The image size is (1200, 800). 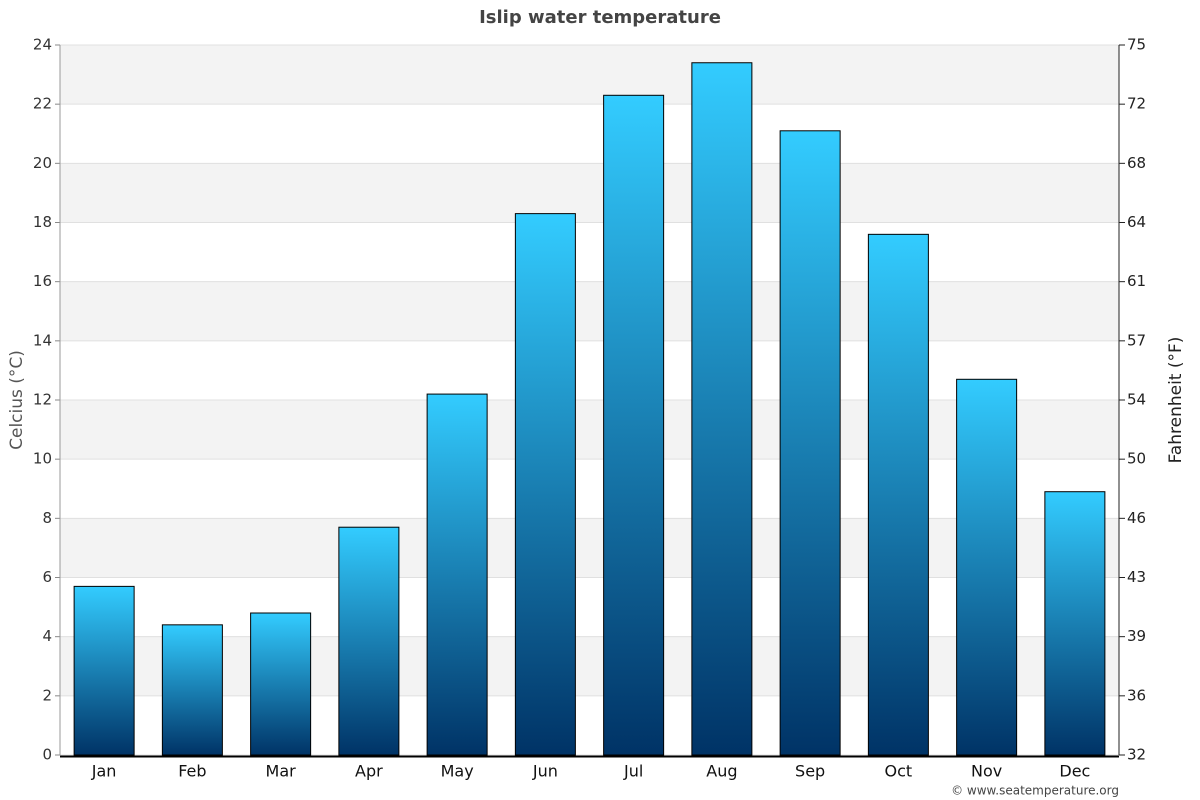 What do you see at coordinates (1136, 636) in the screenshot?
I see `y2-tick-label: 39` at bounding box center [1136, 636].